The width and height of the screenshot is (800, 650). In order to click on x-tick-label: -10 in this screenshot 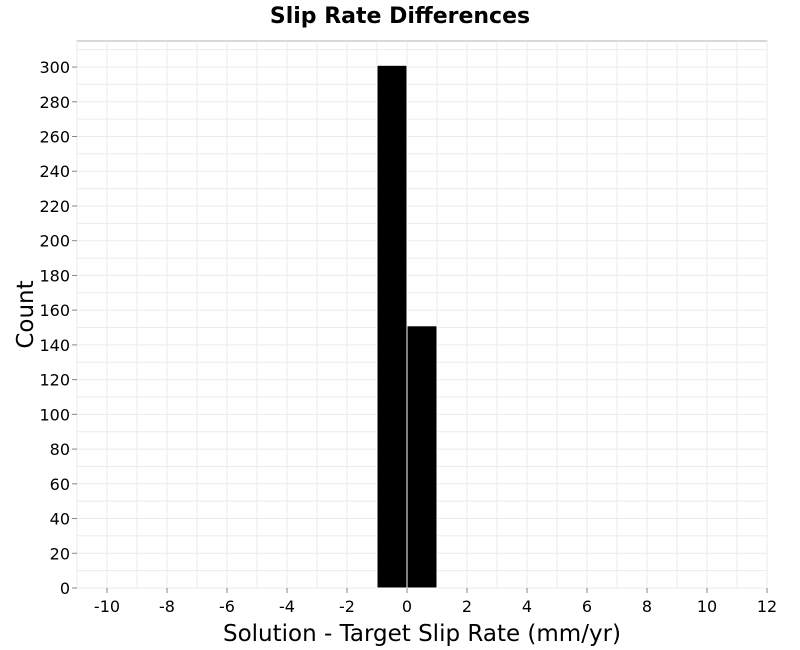, I will do `click(107, 606)`.